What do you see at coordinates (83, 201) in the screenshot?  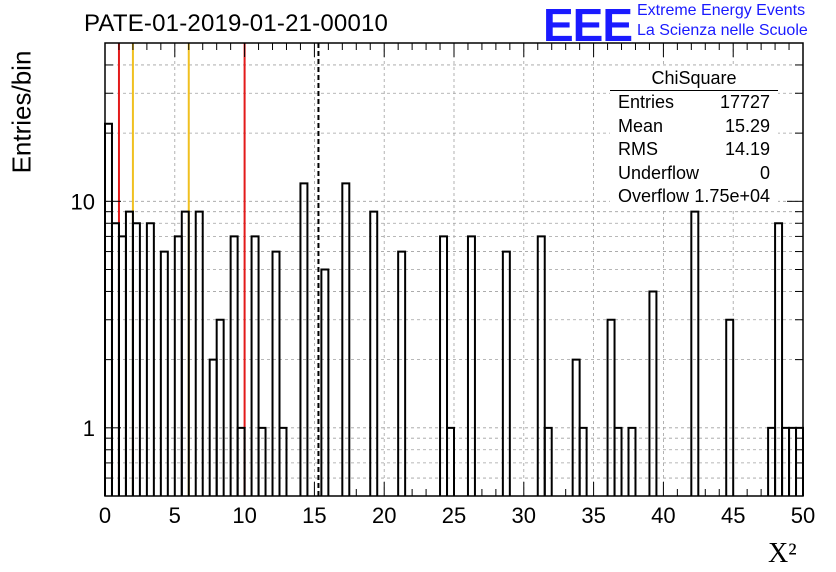 I see `y-tick-label: 10` at bounding box center [83, 201].